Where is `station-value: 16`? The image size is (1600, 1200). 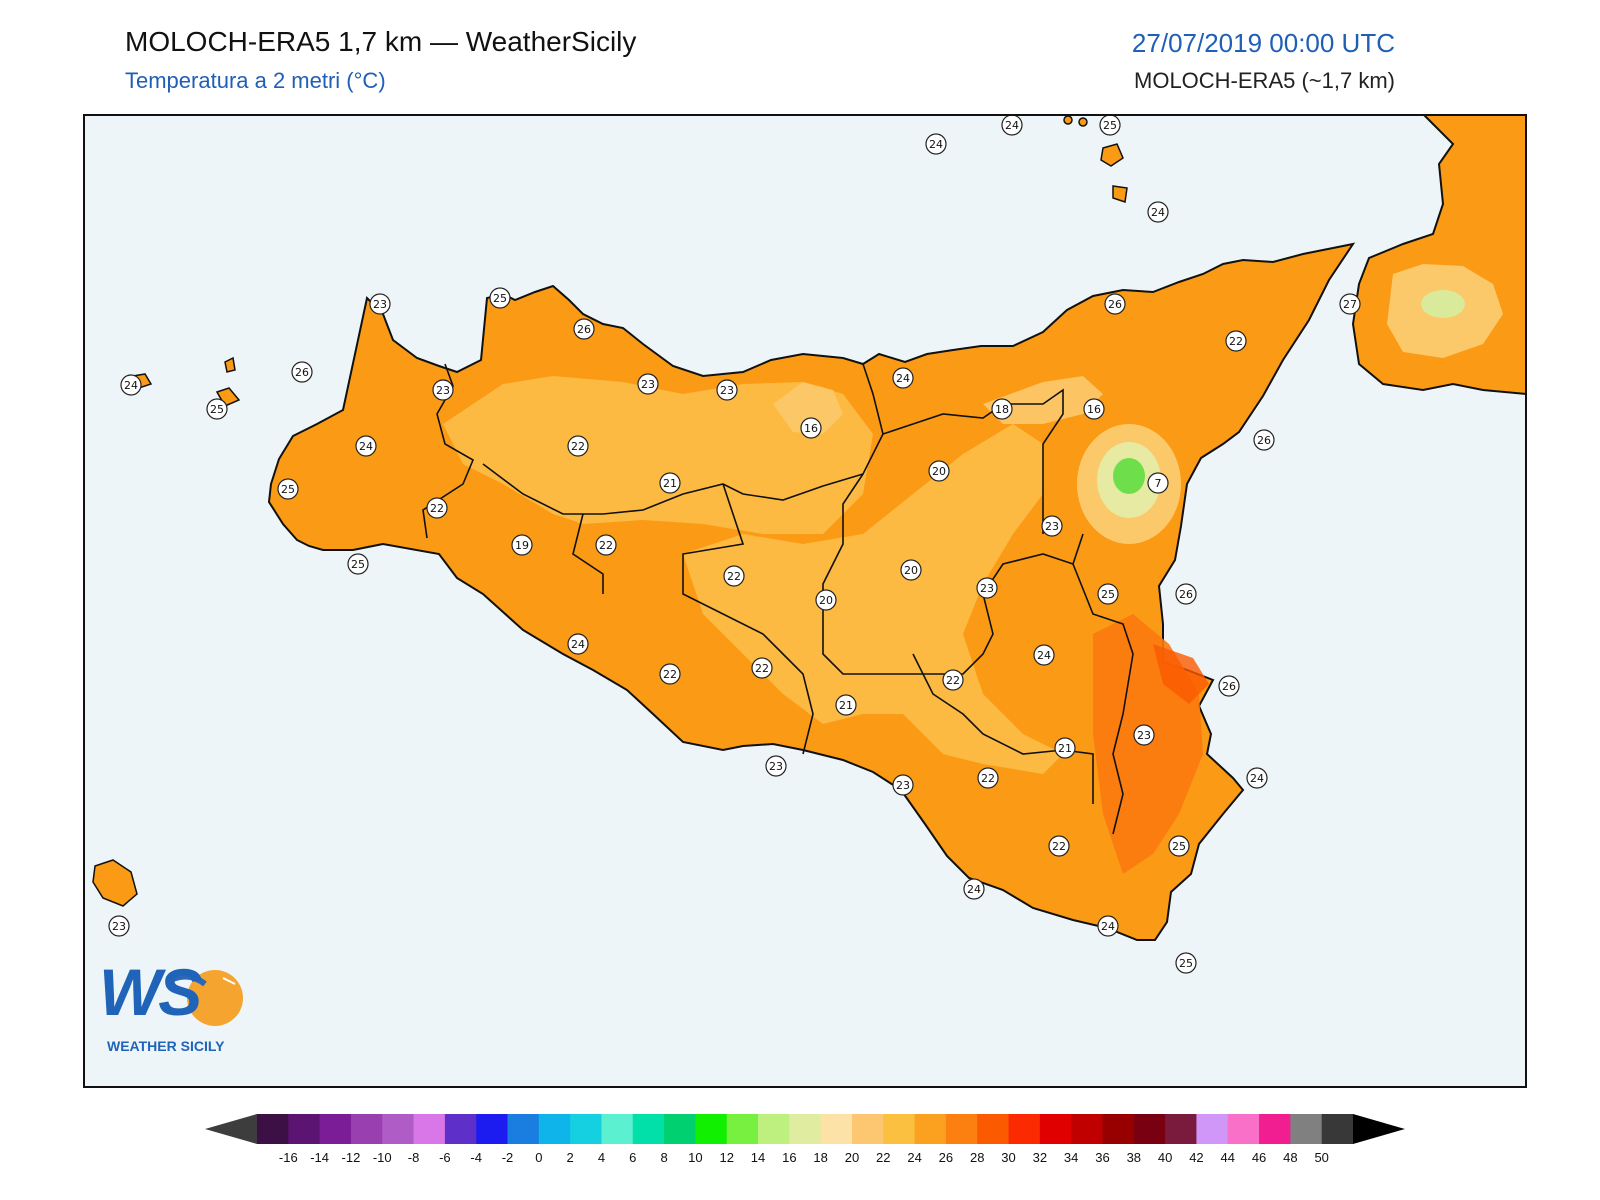
station-value: 16 is located at coordinates (811, 428).